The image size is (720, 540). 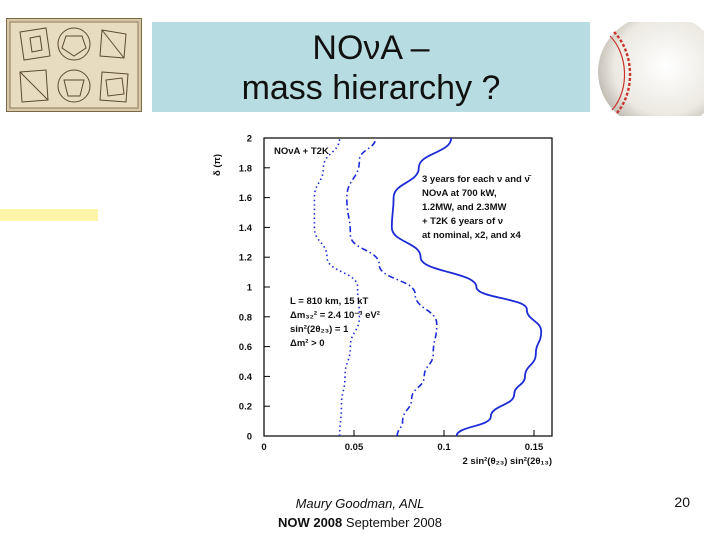 I want to click on y-tick-label: 1.2, so click(x=245, y=258).